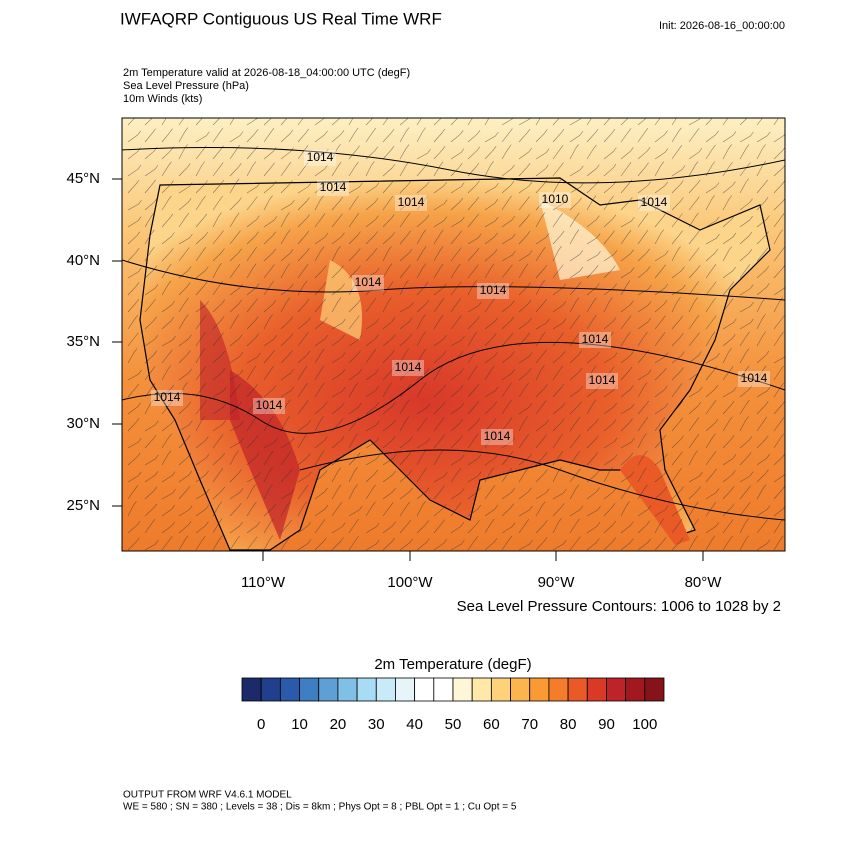 This screenshot has width=850, height=850. I want to click on contour-label-box, so click(493, 291).